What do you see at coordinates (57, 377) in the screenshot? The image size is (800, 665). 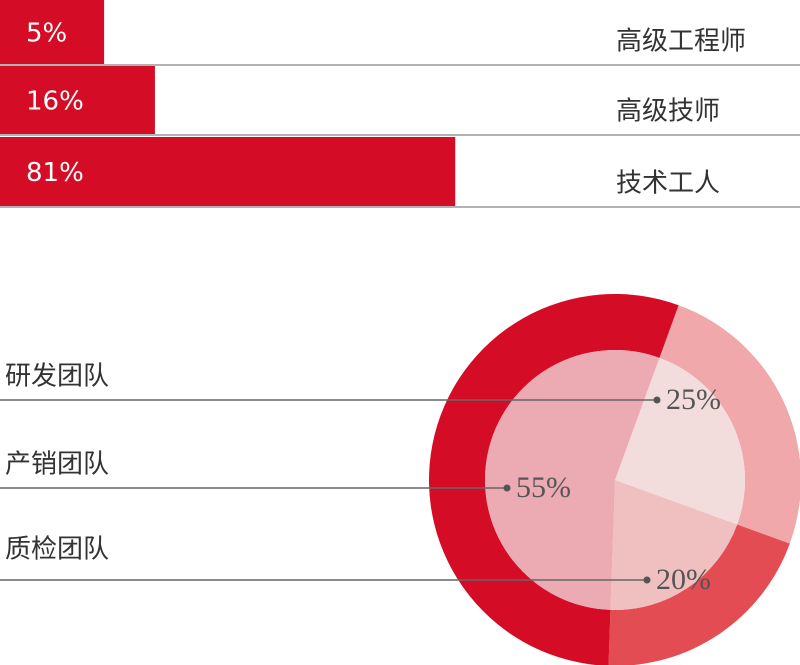 I see `team-label: 研发团队` at bounding box center [57, 377].